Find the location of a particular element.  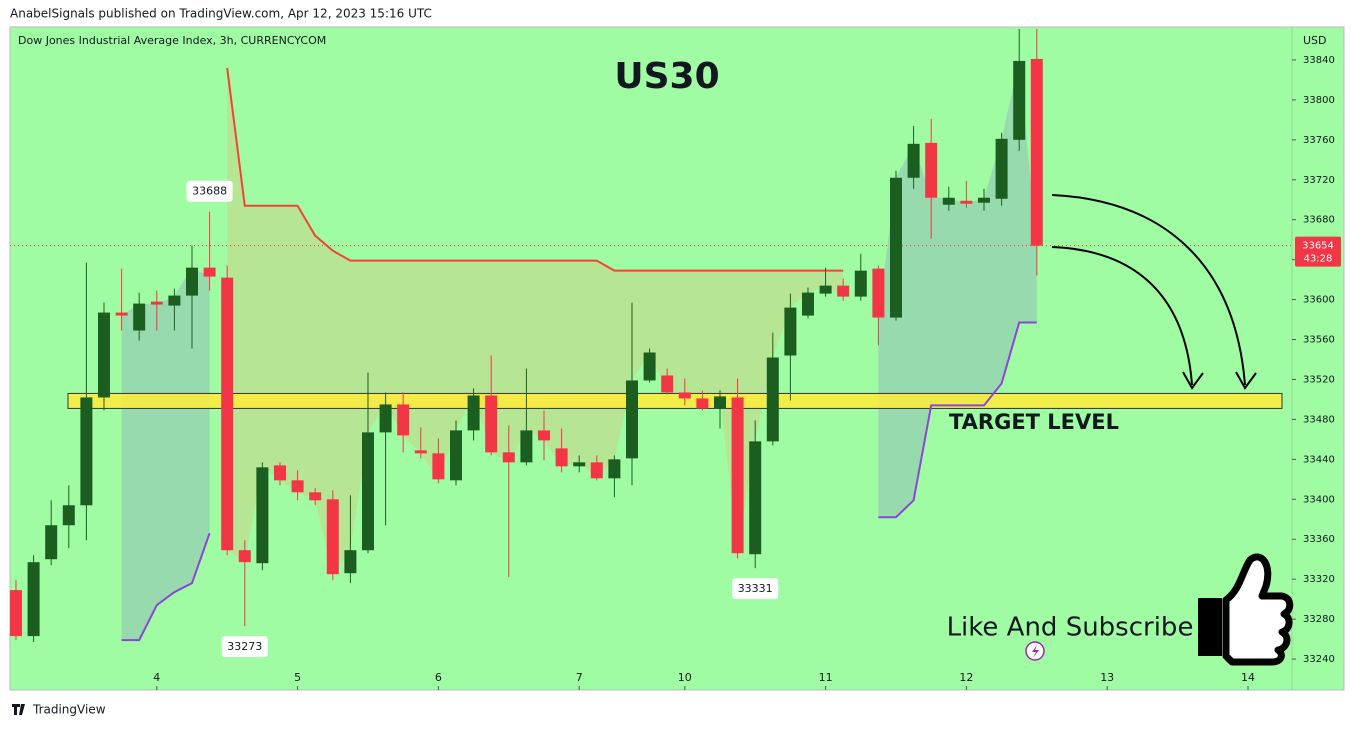

y-tick-label: 33840 is located at coordinates (1319, 60).